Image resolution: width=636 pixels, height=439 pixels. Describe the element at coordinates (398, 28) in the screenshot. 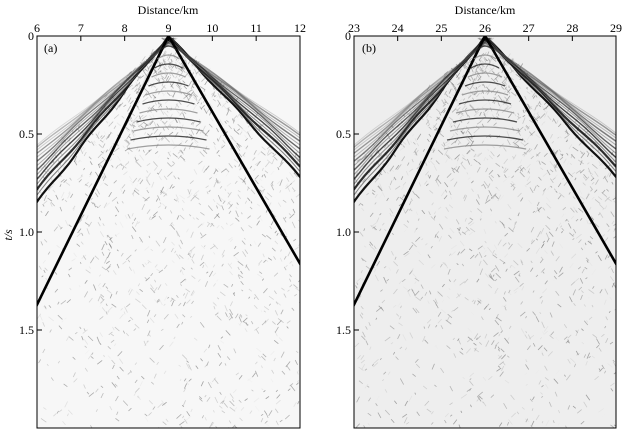

I see `x-tick-label: 24` at that location.